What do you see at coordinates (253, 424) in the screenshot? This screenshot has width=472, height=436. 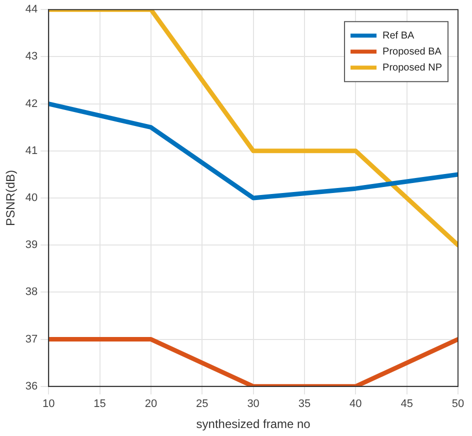 I see `x-axis-title: synthesized frame no` at bounding box center [253, 424].